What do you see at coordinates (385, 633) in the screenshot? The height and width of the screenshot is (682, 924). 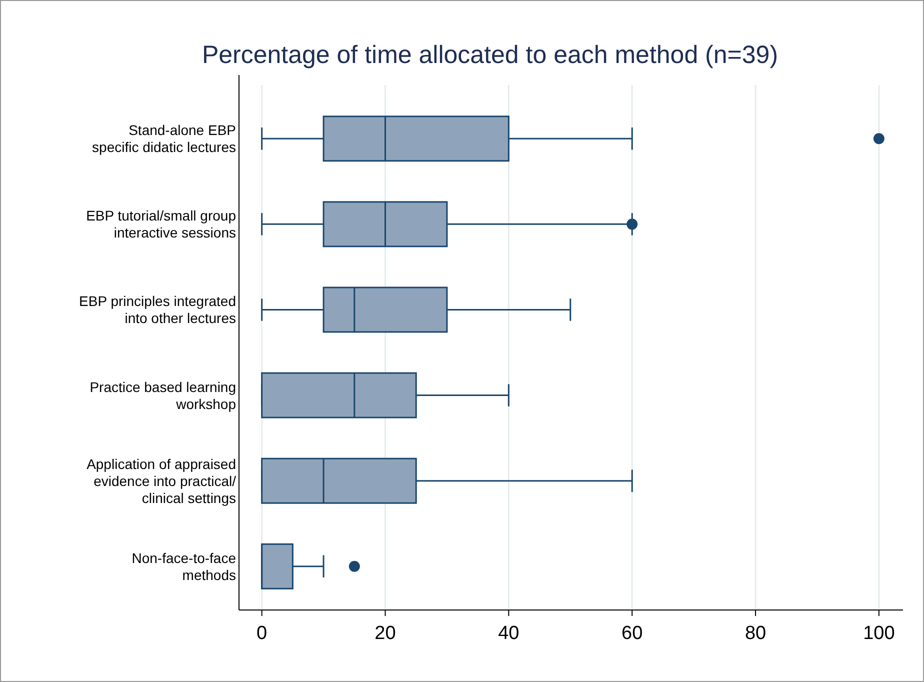 I see `x-tick-label: 20` at bounding box center [385, 633].